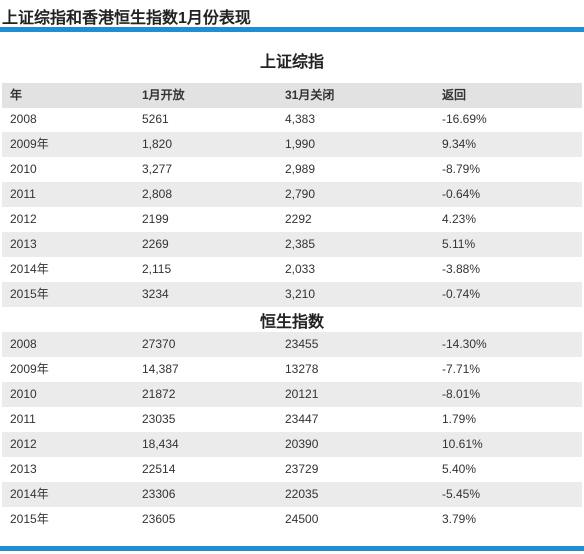 Image resolution: width=584 pixels, height=554 pixels. What do you see at coordinates (462, 444) in the screenshot?
I see `table-cell: 10.61%` at bounding box center [462, 444].